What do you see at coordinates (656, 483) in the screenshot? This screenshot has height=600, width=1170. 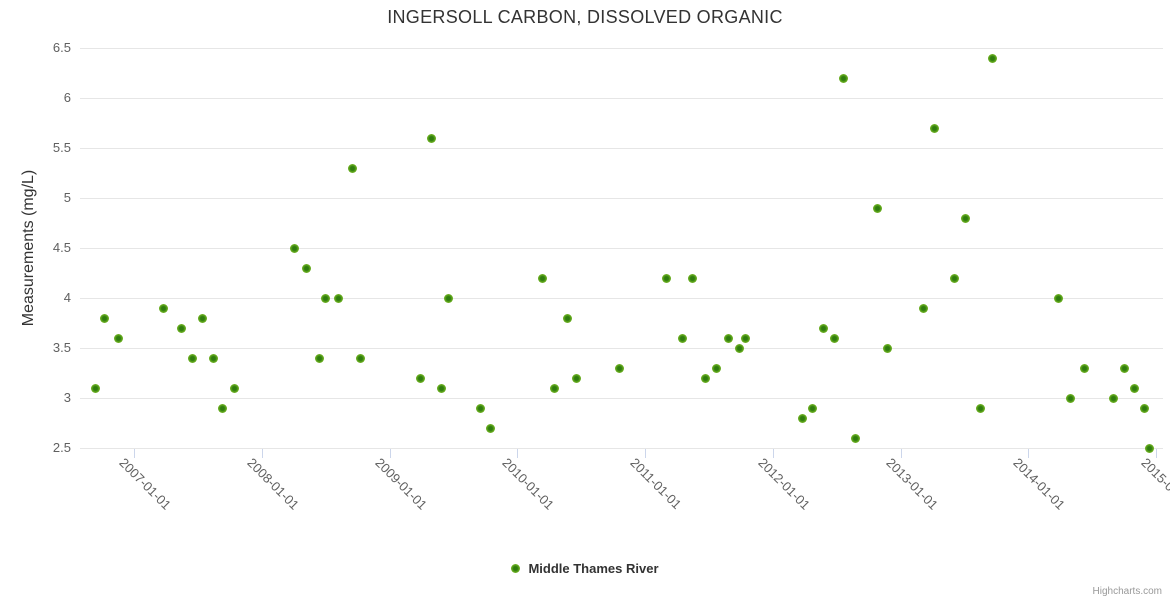 I see `x-axis-label: 2011-01-01` at bounding box center [656, 483].